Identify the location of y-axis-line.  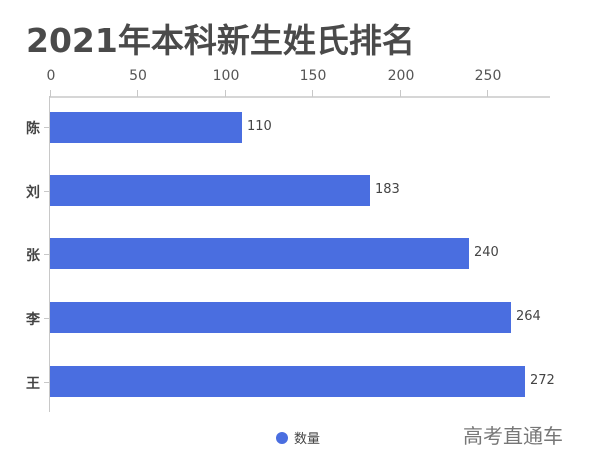
(49, 254).